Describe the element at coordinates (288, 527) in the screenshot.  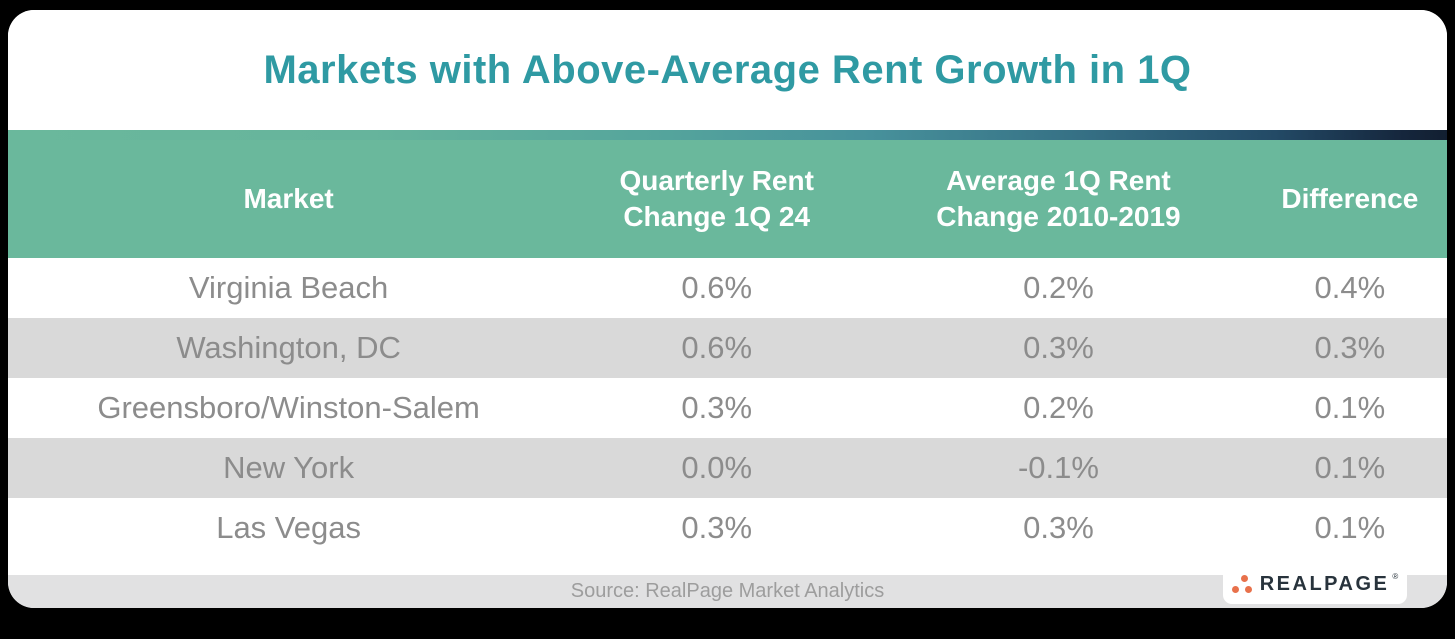
I see `cell-market: Las Vegas` at that location.